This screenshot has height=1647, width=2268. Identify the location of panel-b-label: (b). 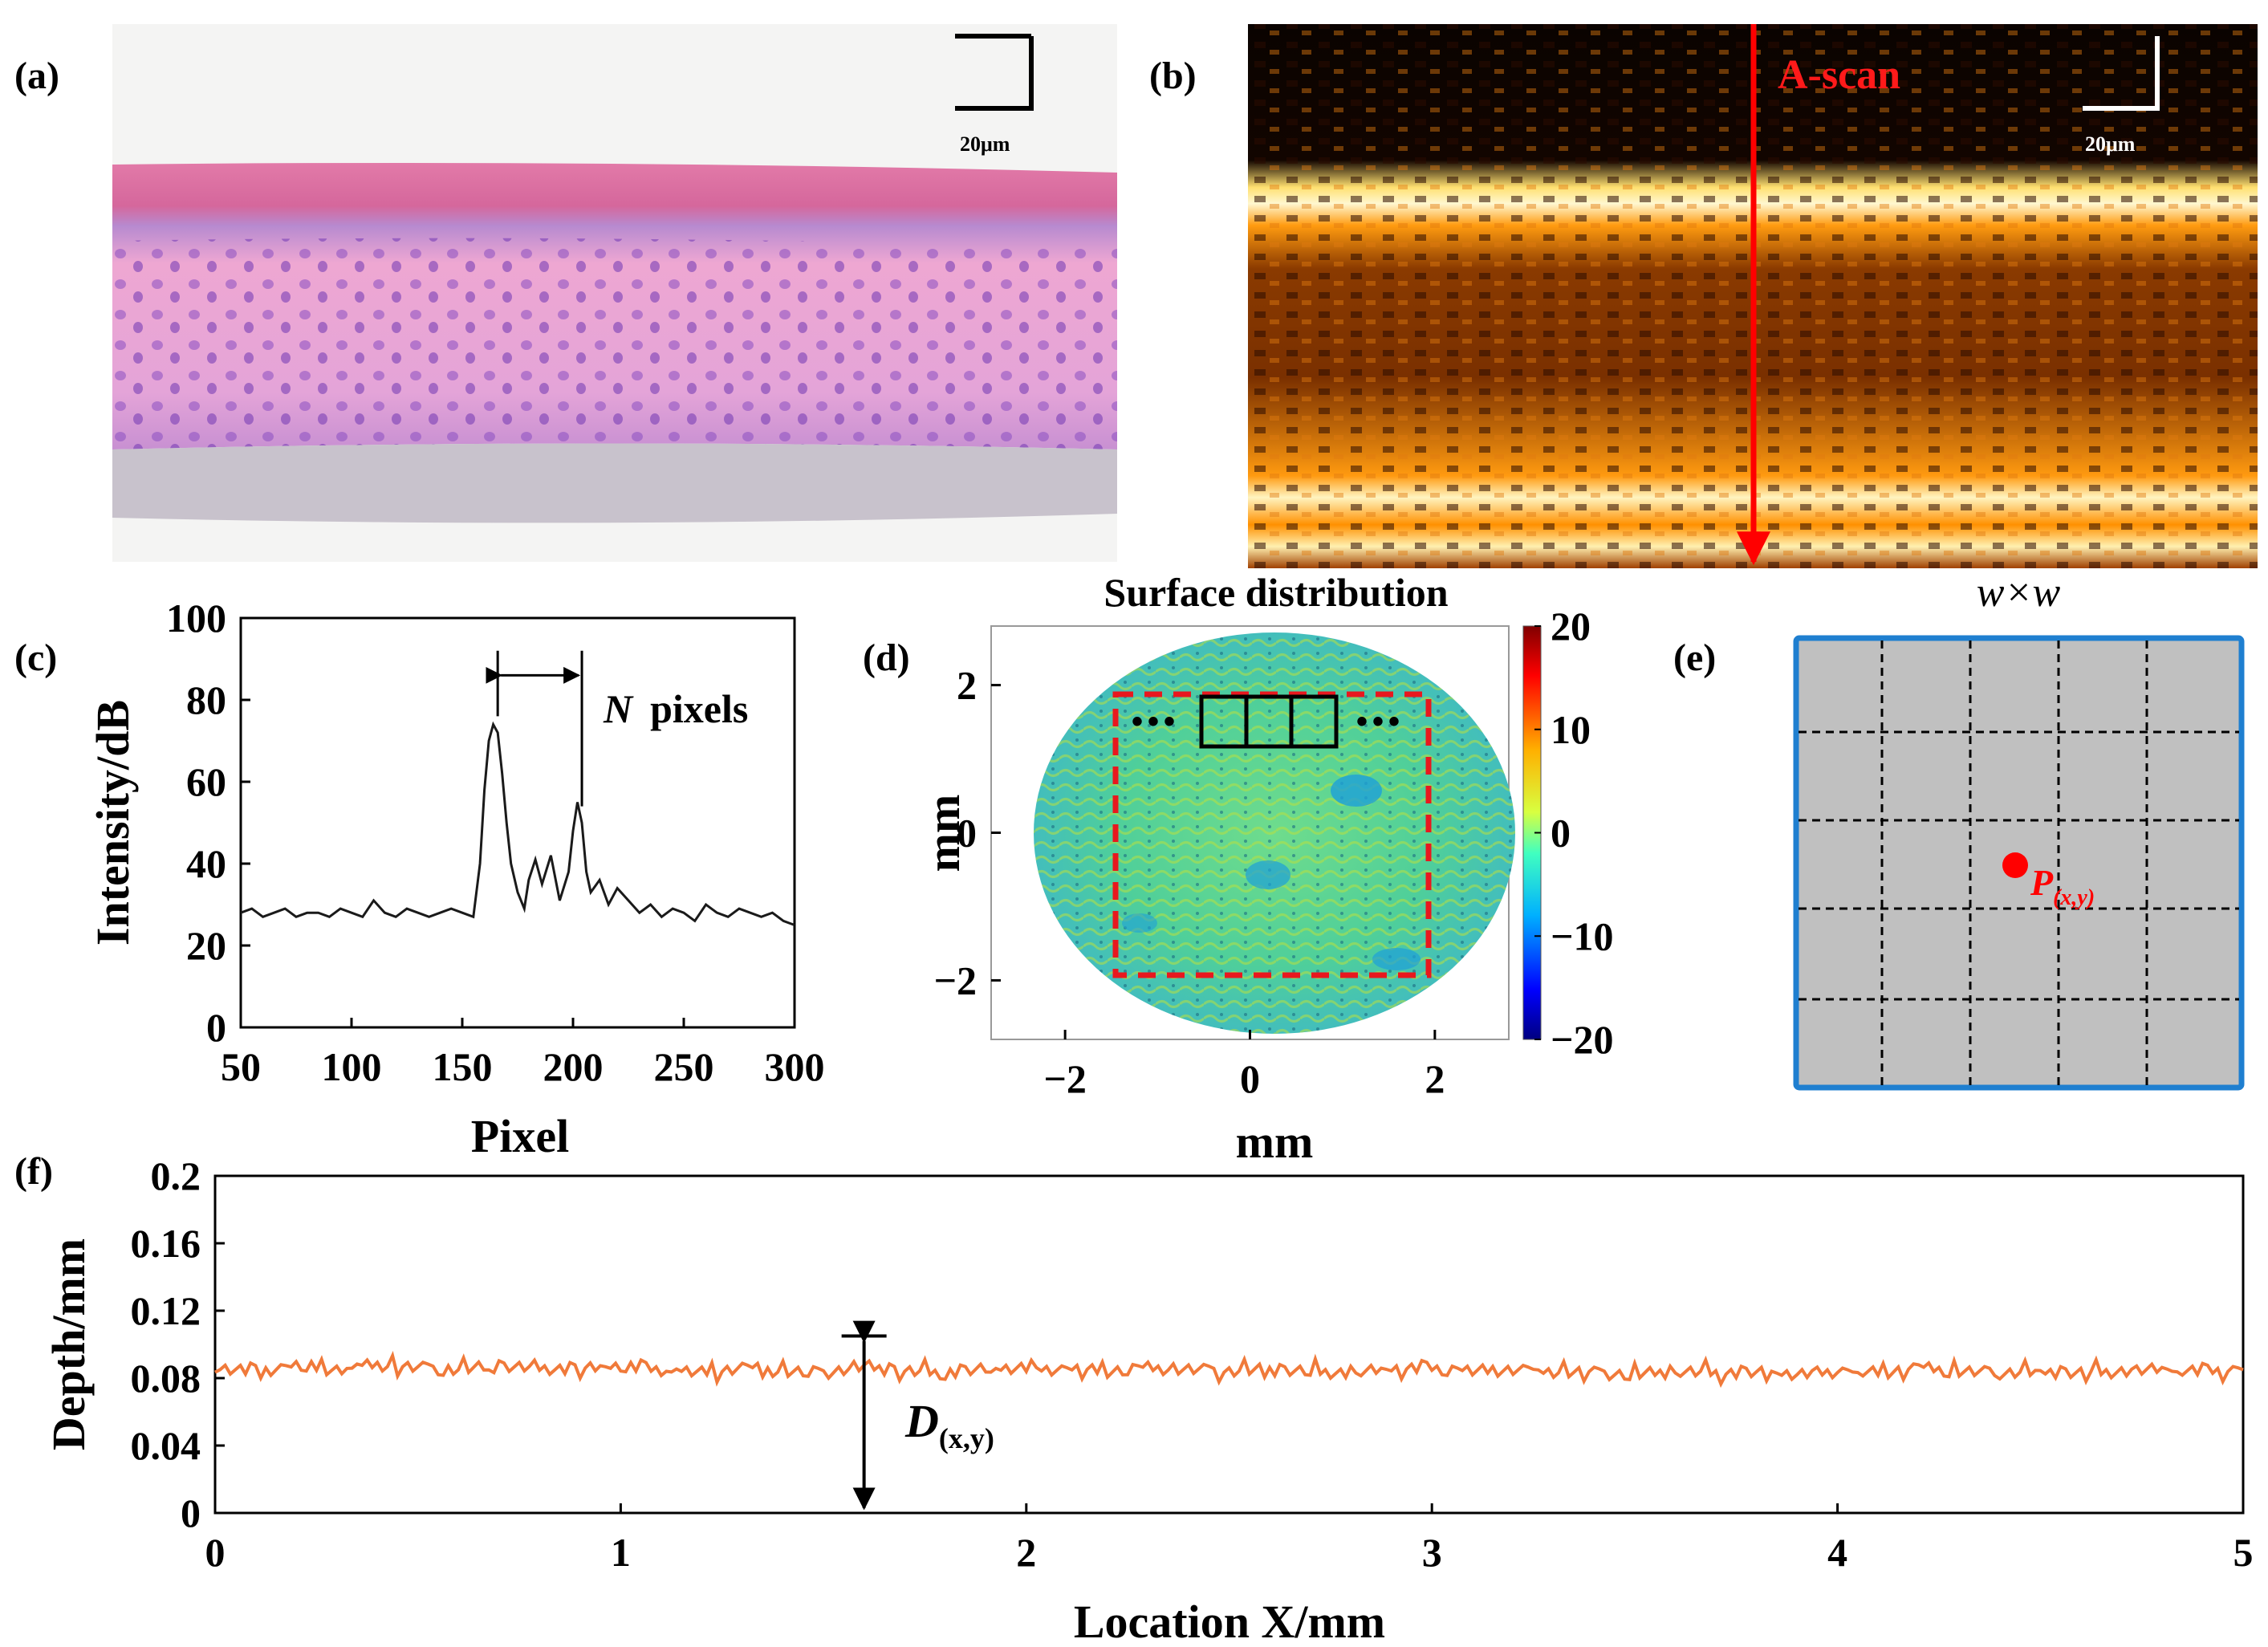
(1173, 76).